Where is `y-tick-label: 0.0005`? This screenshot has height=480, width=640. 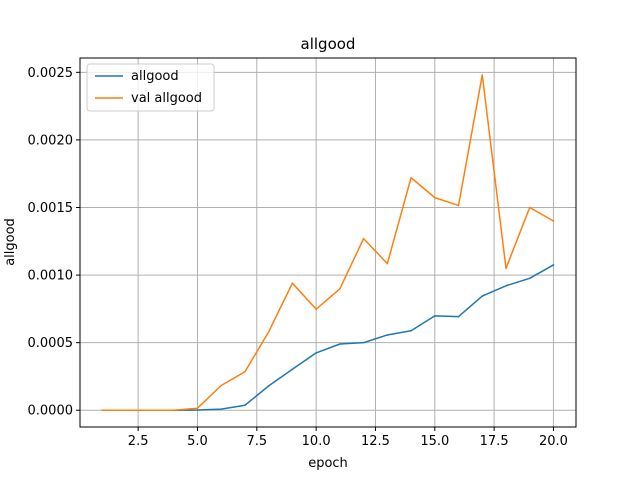 y-tick-label: 0.0005 is located at coordinates (51, 343).